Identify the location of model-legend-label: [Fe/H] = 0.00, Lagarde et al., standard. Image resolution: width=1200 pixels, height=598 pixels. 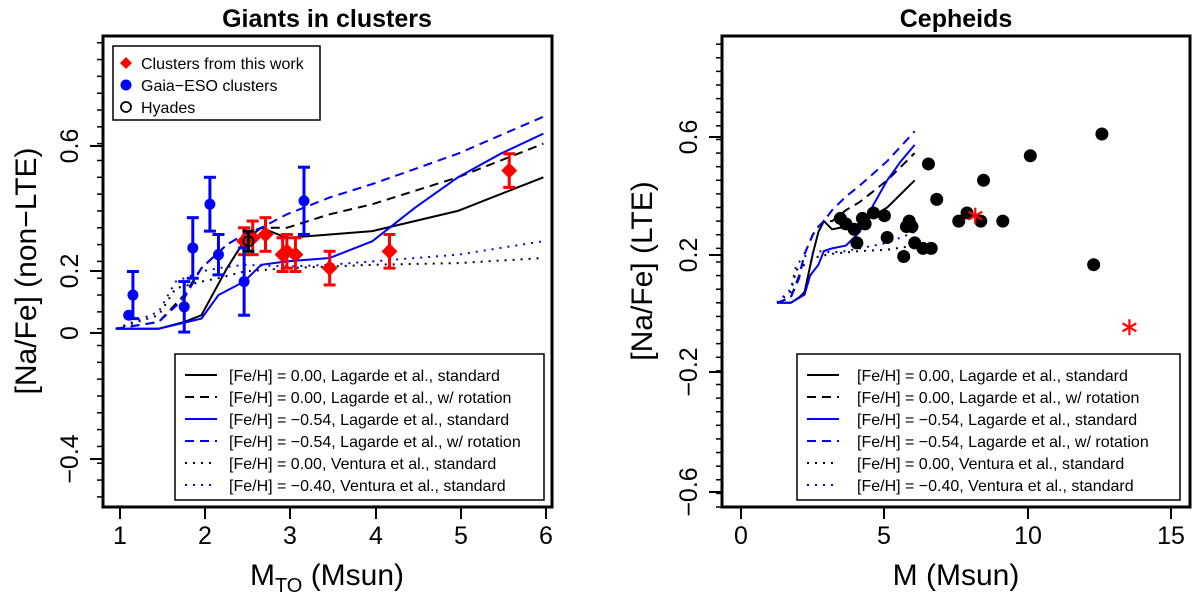
(364, 376).